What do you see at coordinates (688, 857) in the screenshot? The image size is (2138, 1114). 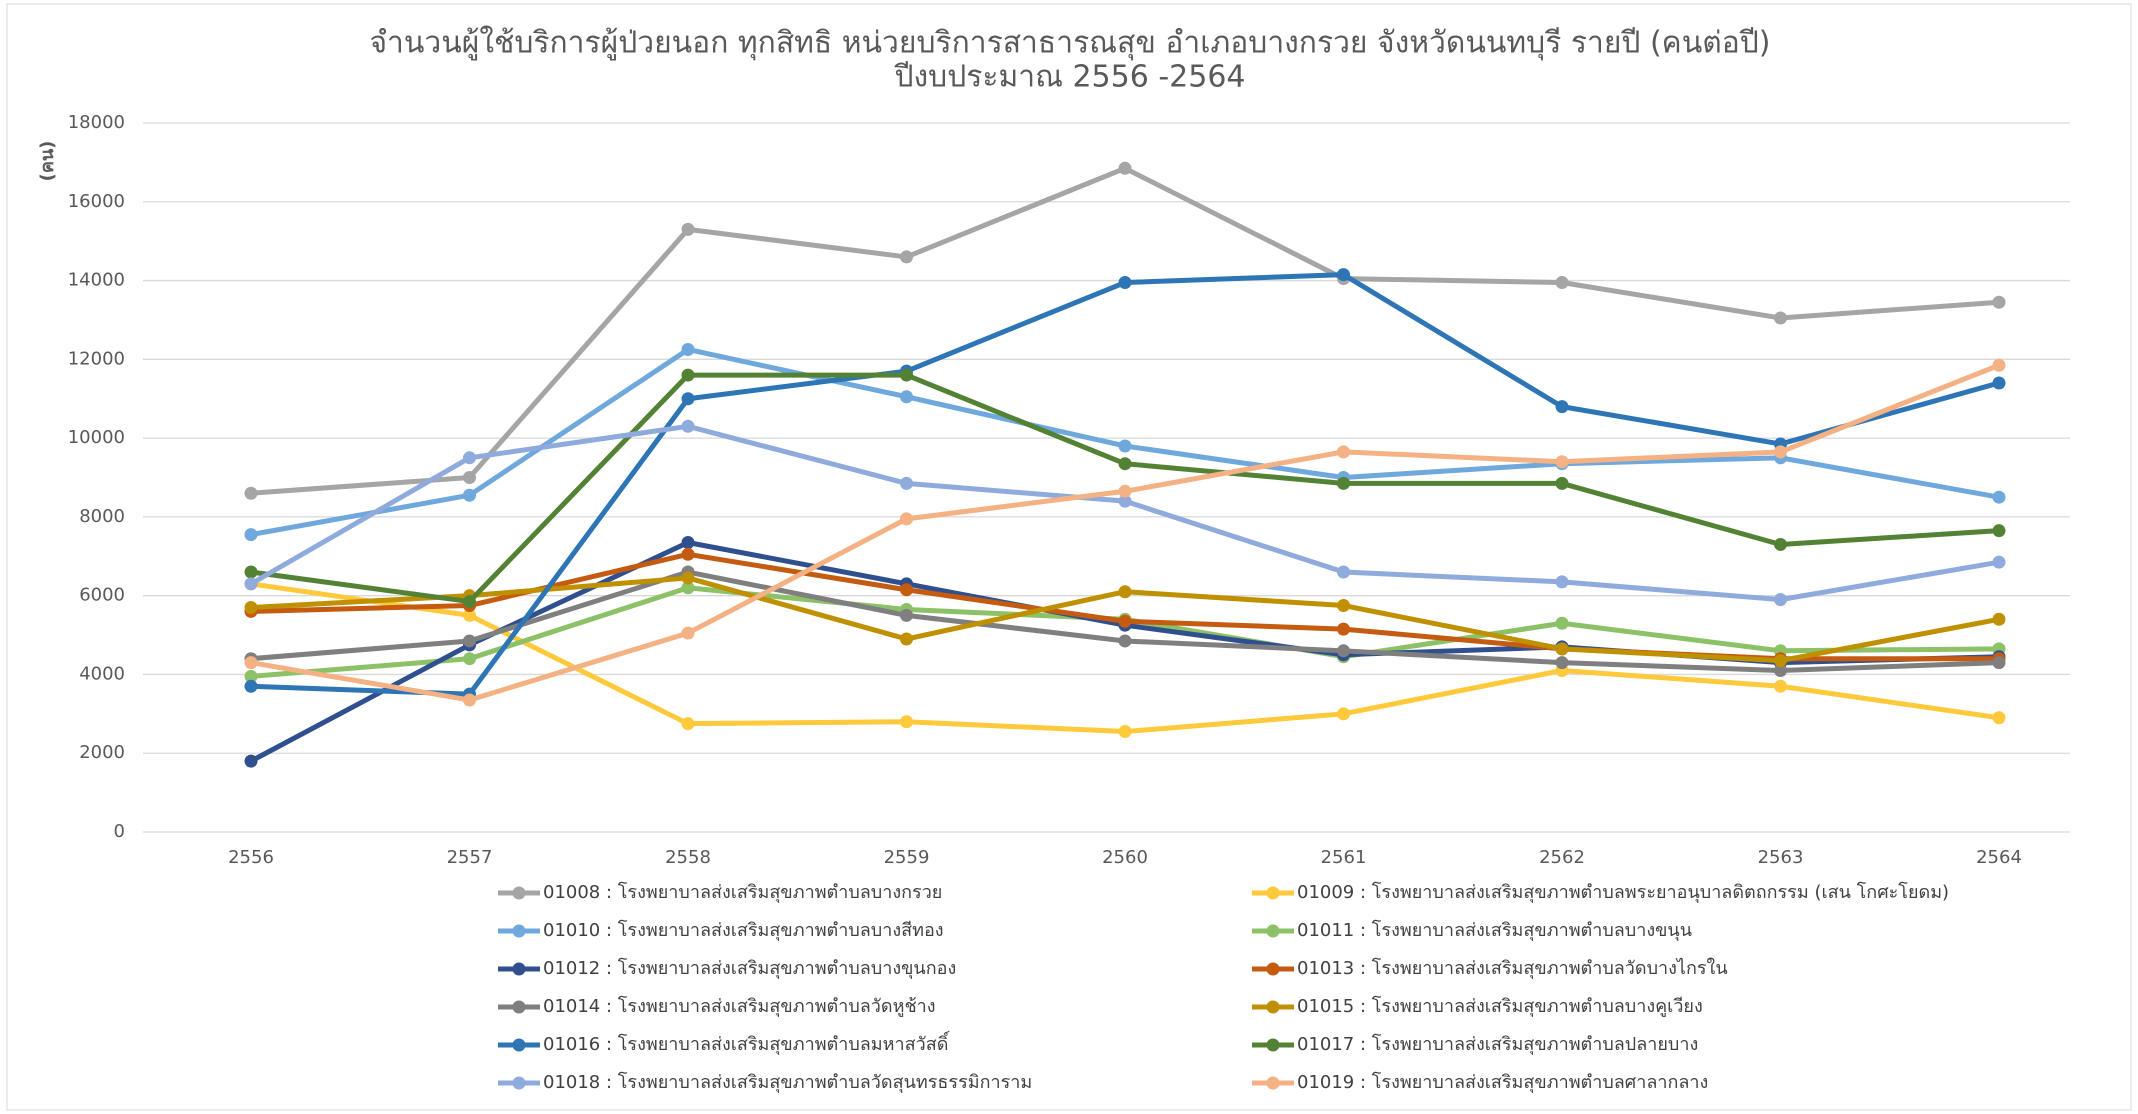 I see `x-tick-label: 2558` at bounding box center [688, 857].